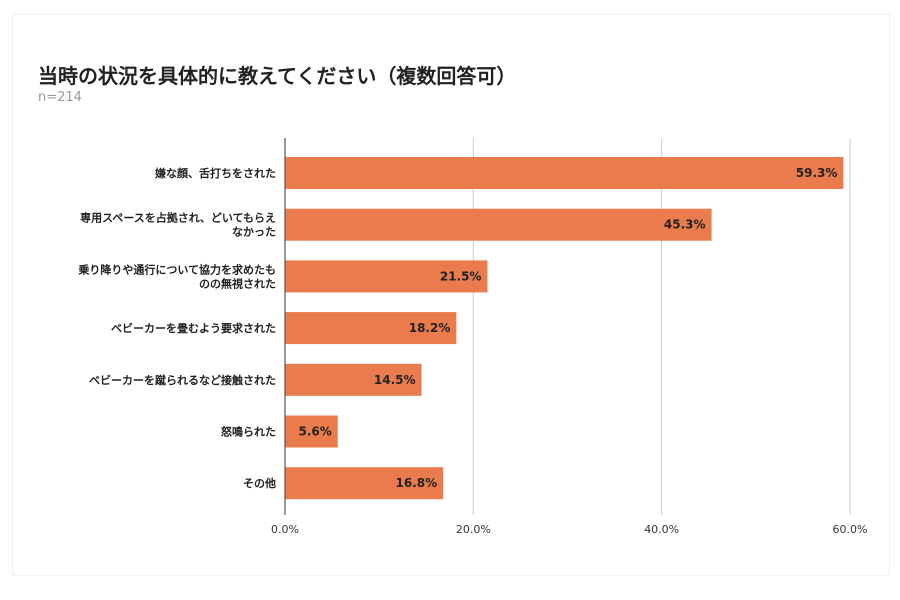 The width and height of the screenshot is (900, 600). Describe the element at coordinates (237, 283) in the screenshot. I see `category-label: のの無視された` at that location.